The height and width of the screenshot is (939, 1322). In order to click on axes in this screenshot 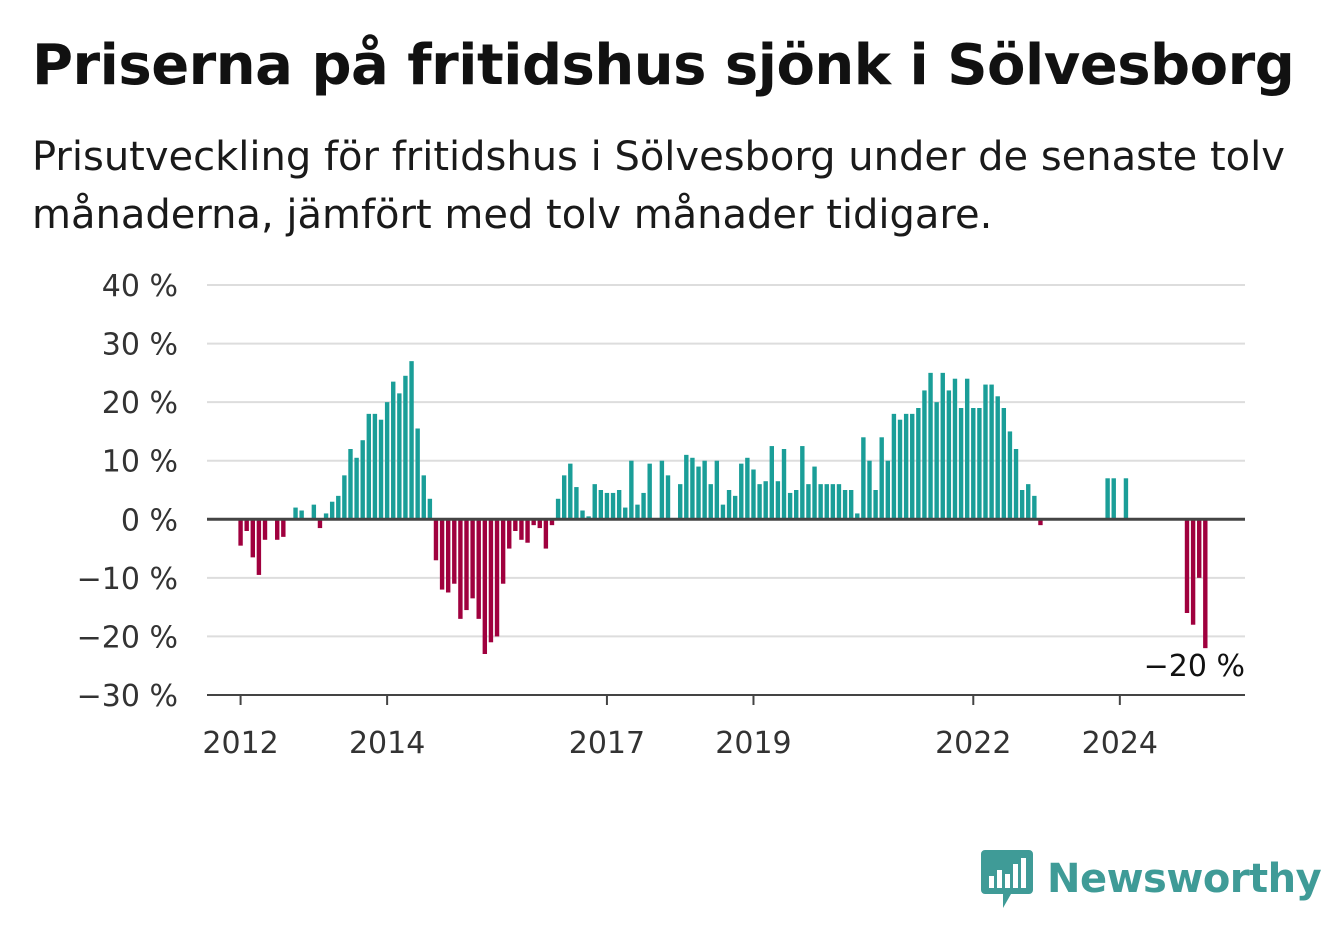, I will do `click(726, 606)`.